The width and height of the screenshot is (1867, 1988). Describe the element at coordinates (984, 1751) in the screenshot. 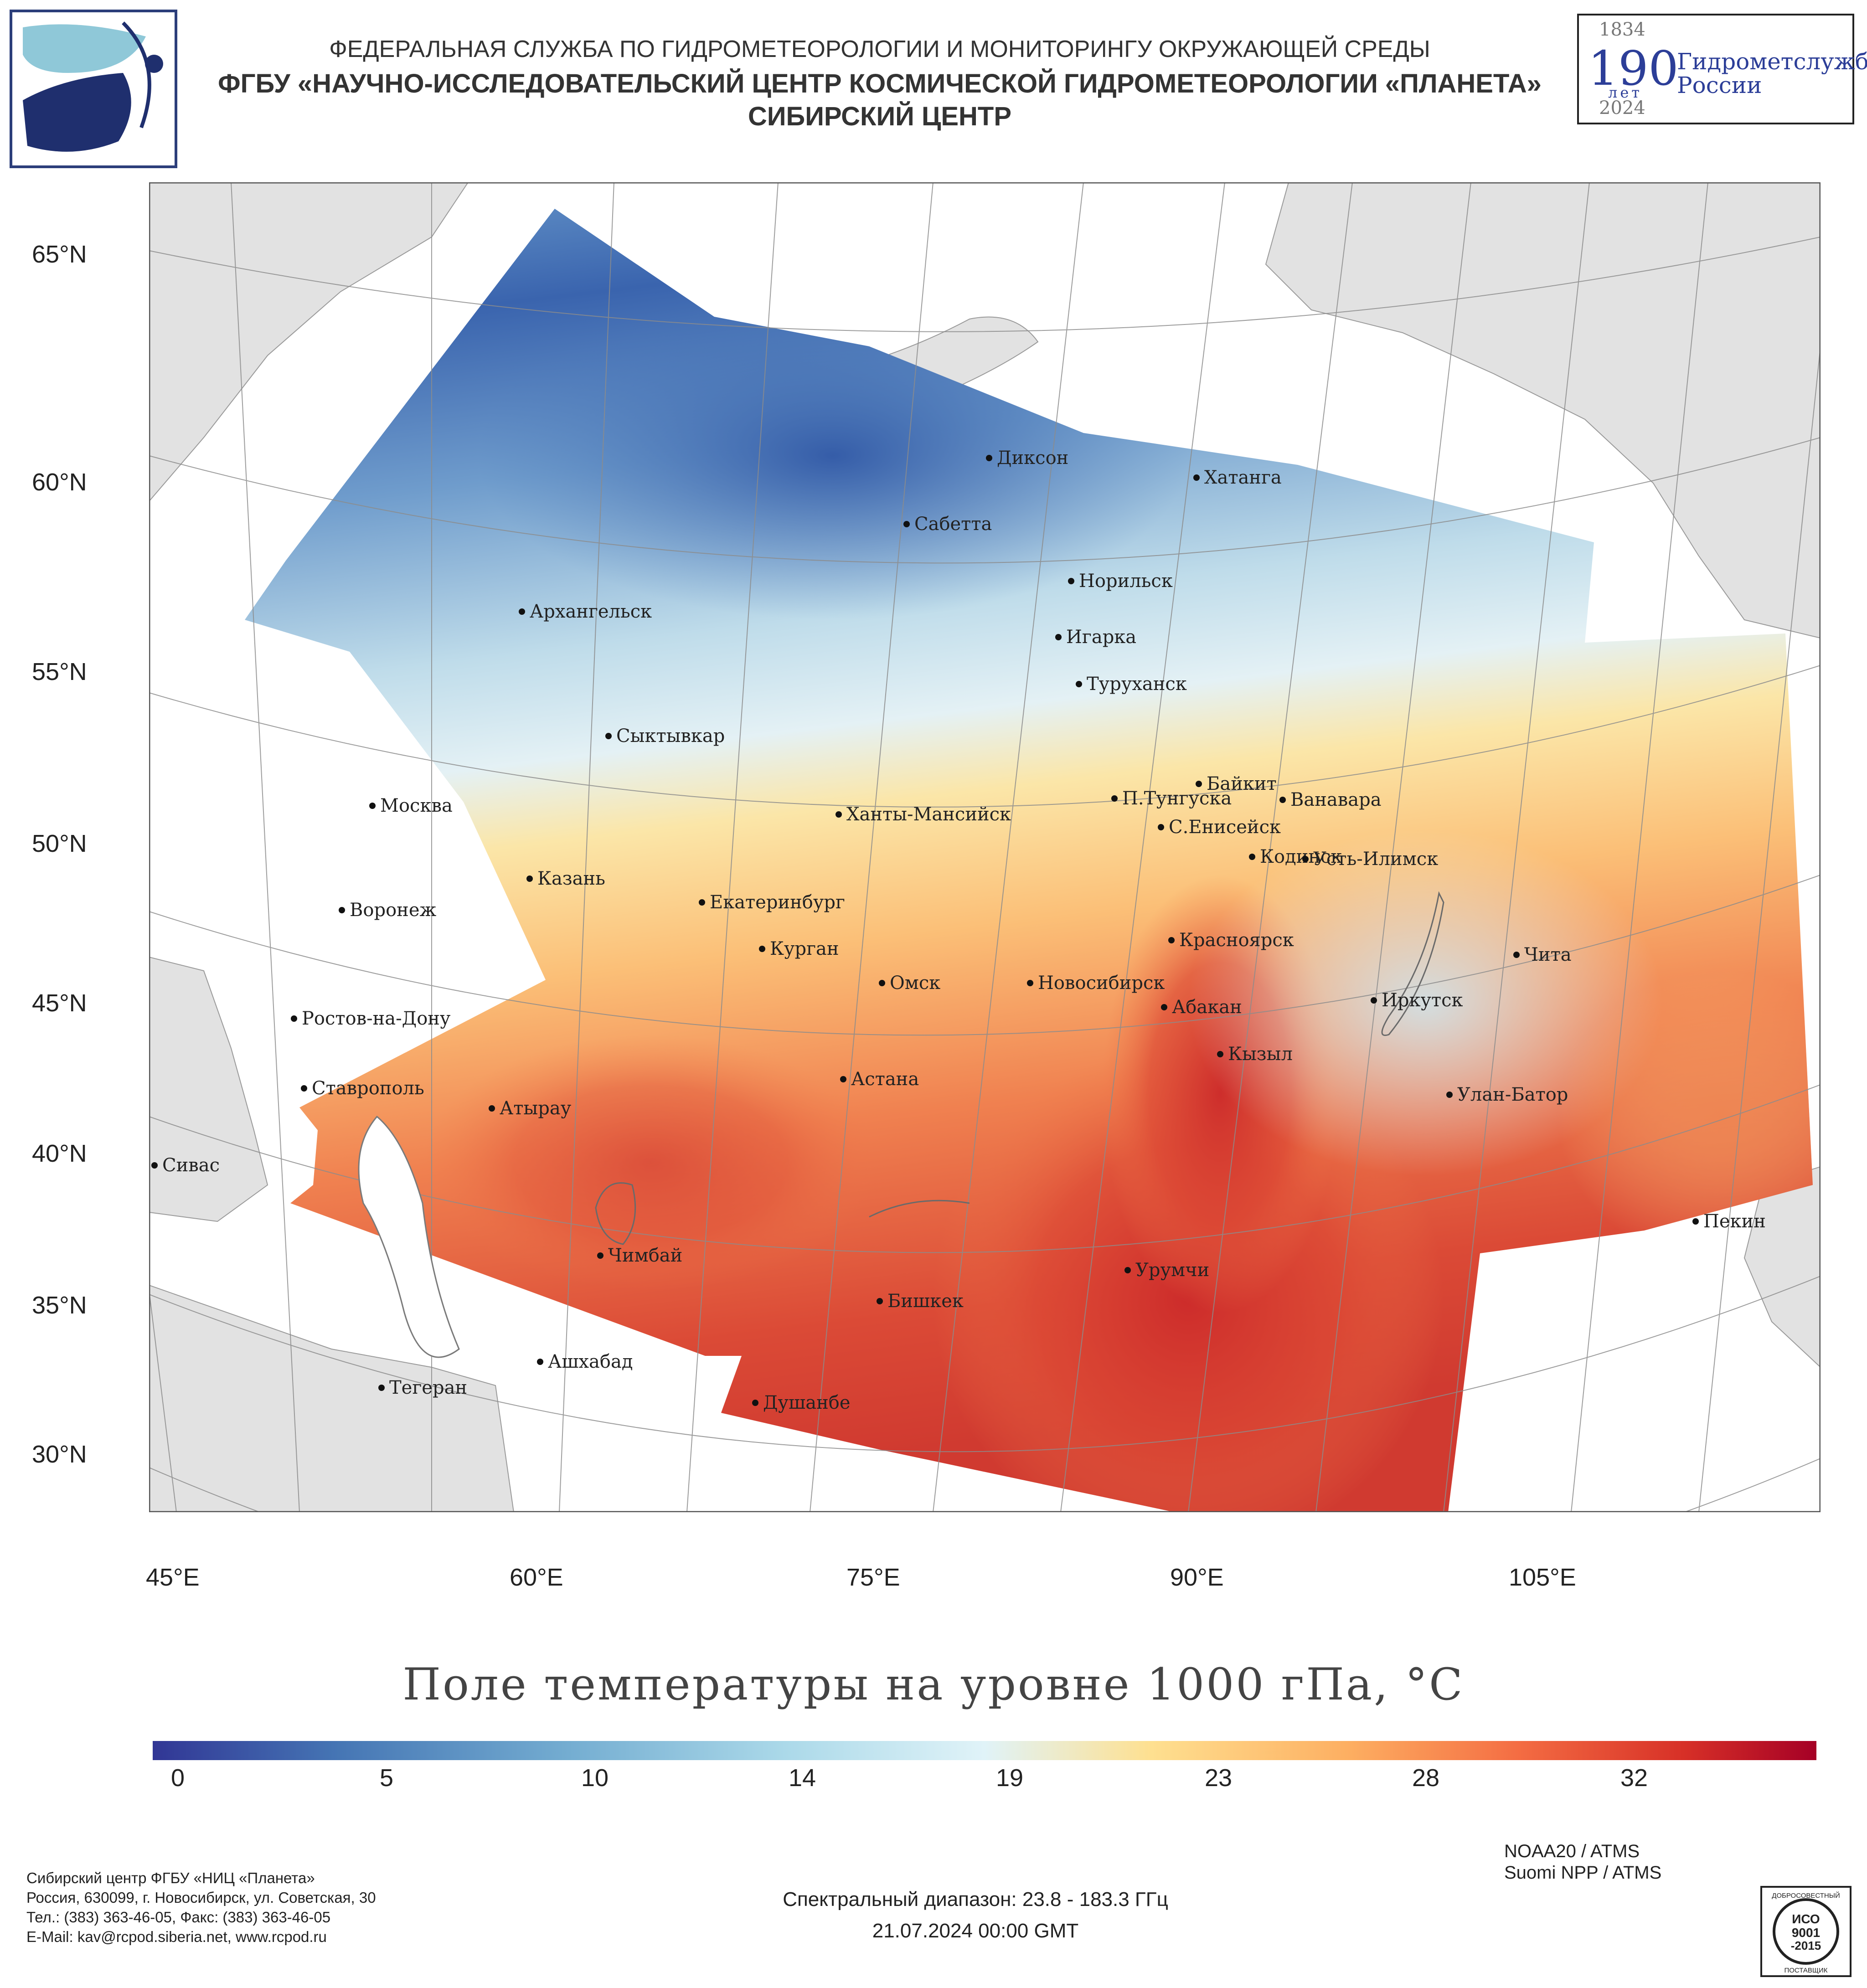

I see `colorbar` at that location.